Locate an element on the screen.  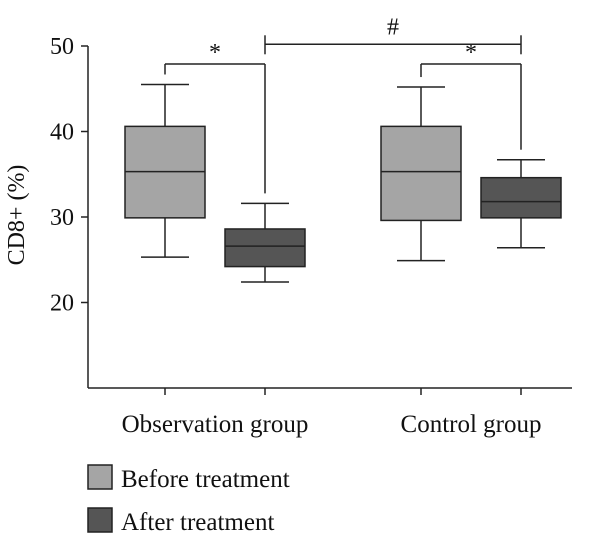
legend-label: After treatment is located at coordinates (197, 522).